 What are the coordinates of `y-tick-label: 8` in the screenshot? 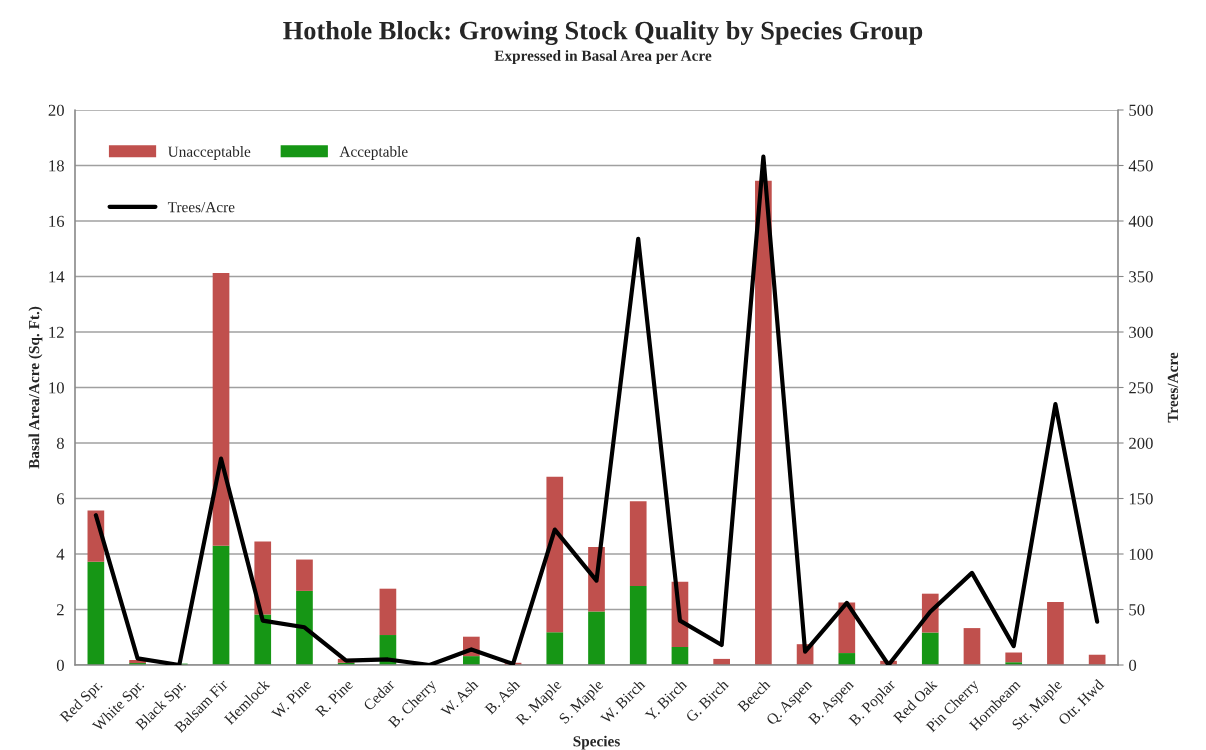 It's located at (60, 443).